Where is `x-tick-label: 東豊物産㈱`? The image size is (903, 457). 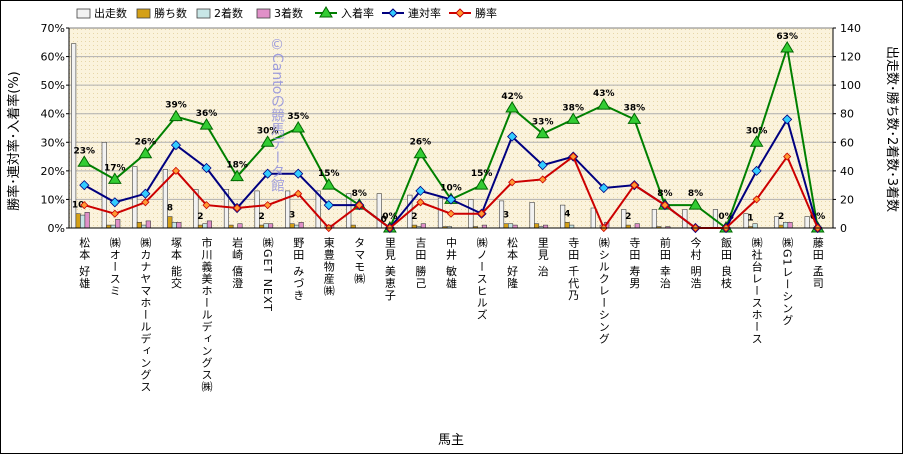
x-tick-label: 東豊物産㈱ is located at coordinates (328, 267).